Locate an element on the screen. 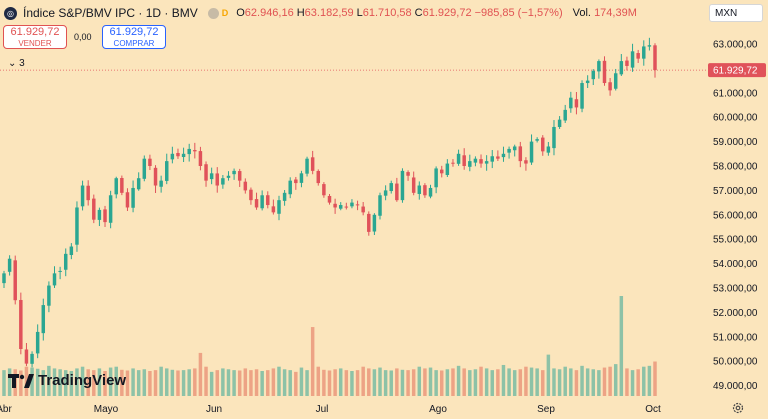  indicator-count: 3 is located at coordinates (22, 63).